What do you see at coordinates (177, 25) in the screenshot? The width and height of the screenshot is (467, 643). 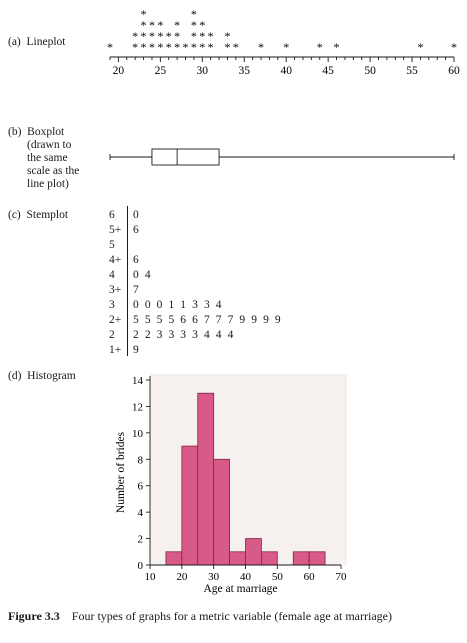 I see `lineplot-star-27-3: *` at bounding box center [177, 25].